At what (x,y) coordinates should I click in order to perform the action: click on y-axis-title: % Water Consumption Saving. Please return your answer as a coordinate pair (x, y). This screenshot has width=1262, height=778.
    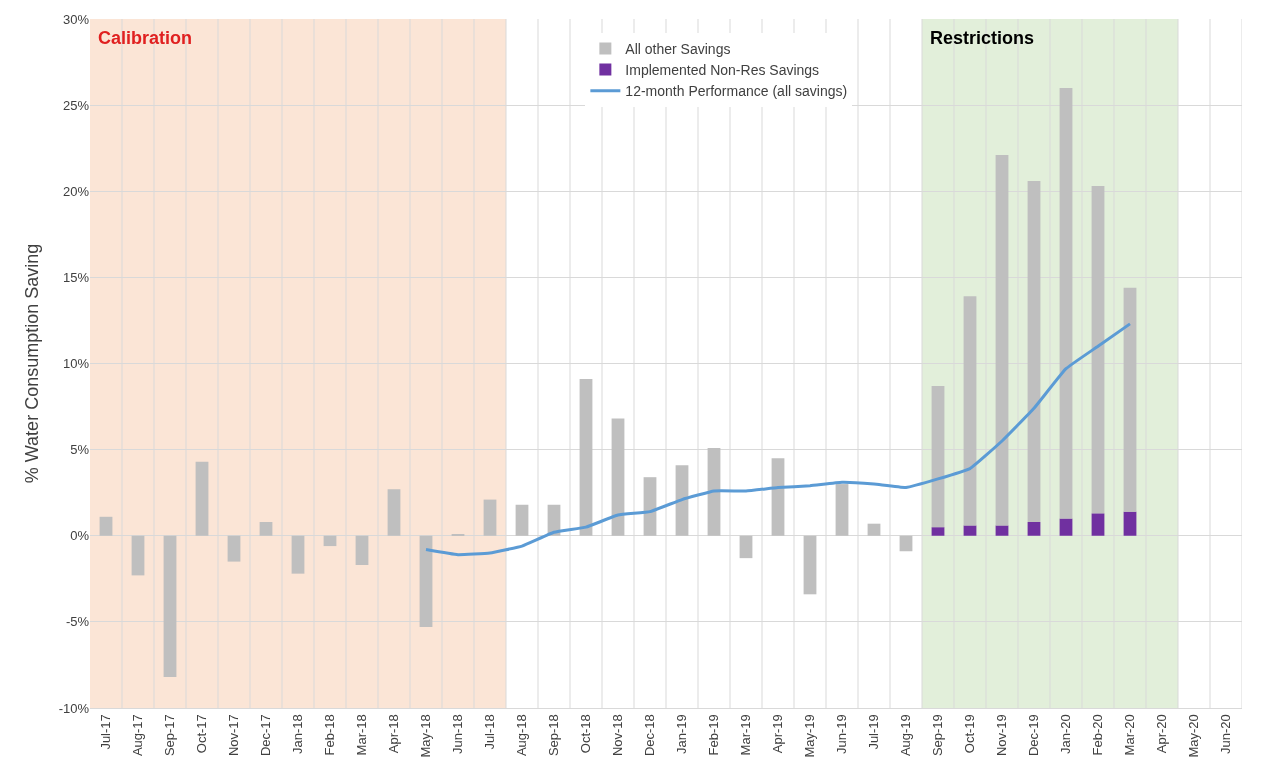
    Looking at the image, I should click on (31, 363).